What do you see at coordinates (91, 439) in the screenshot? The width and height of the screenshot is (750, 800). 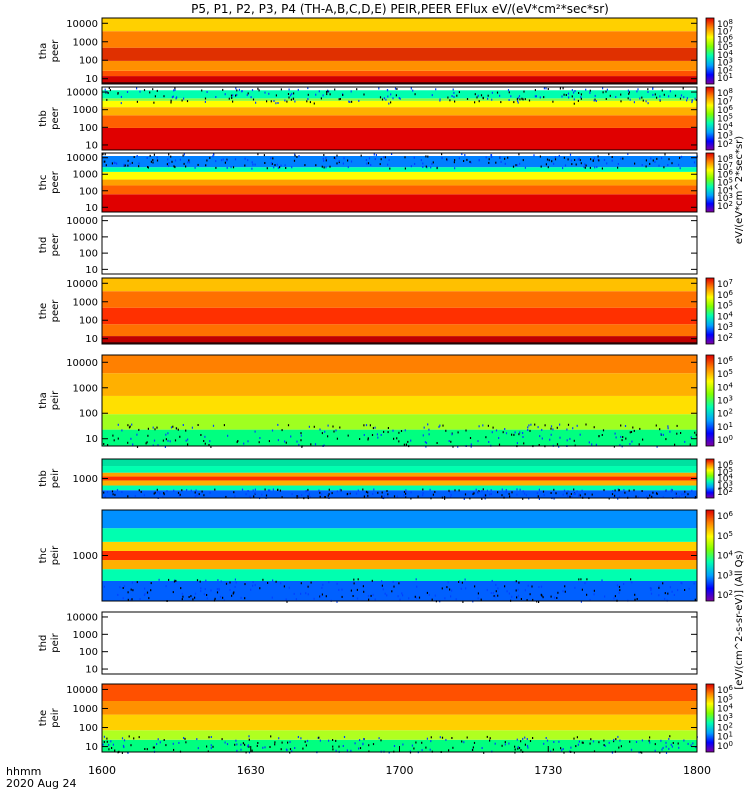 I see `y-tick-label: 10` at bounding box center [91, 439].